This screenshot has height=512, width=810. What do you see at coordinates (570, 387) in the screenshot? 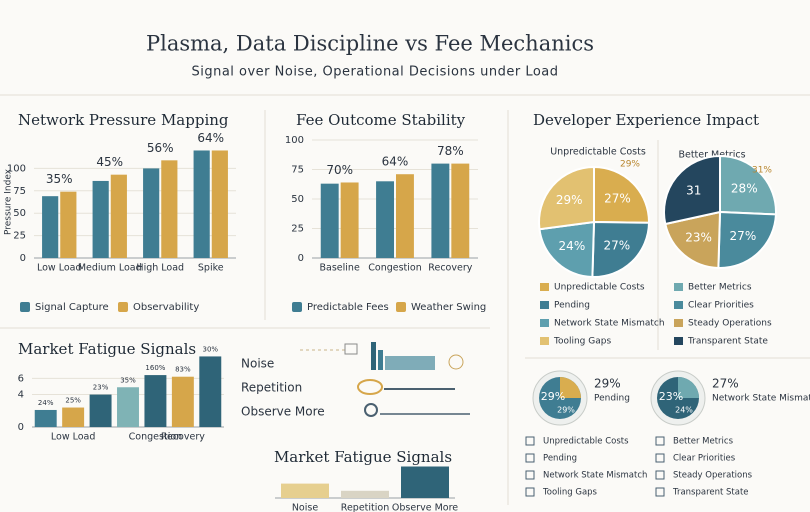
I see `chip-wedge` at bounding box center [570, 387].